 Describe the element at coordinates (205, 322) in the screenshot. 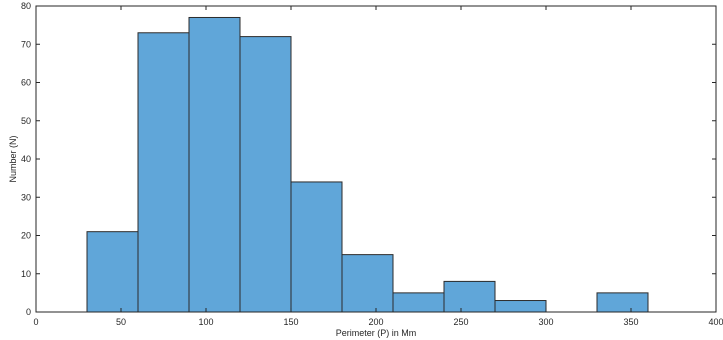

I see `x-tick-label: 100` at that location.